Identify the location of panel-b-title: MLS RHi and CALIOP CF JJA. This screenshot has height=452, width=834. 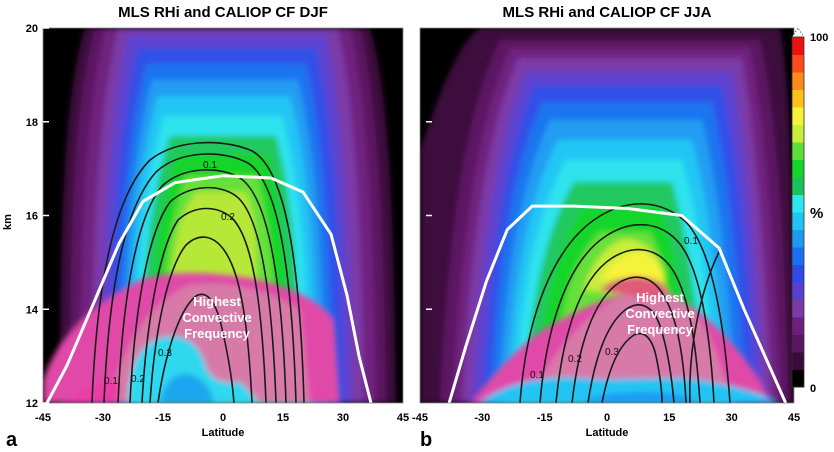
(607, 12).